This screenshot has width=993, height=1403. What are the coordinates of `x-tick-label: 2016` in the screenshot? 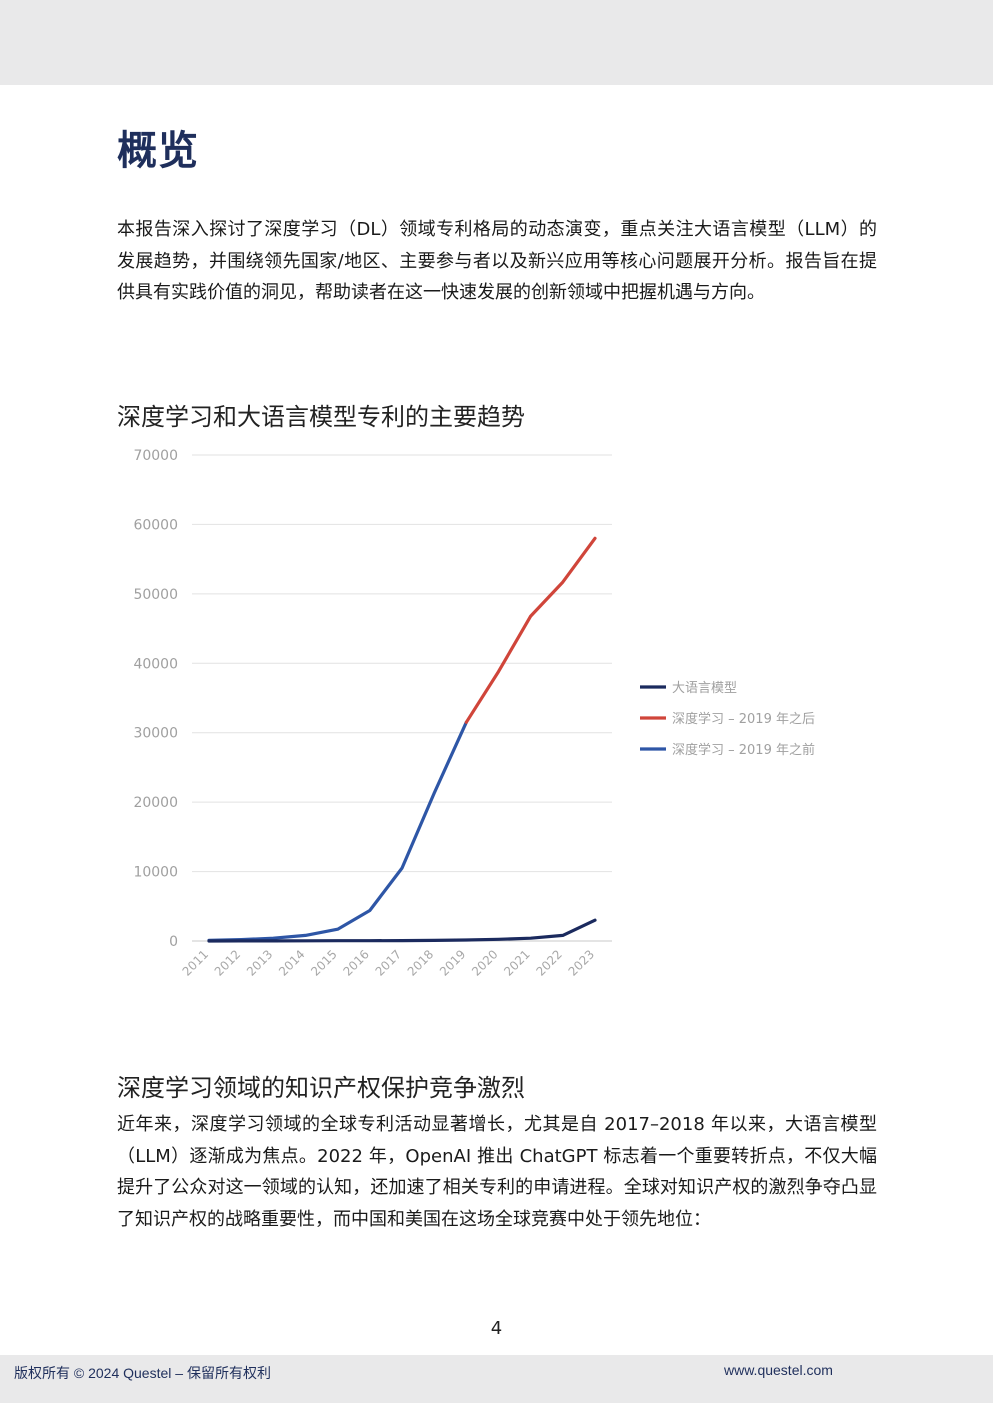 It's located at (355, 962).